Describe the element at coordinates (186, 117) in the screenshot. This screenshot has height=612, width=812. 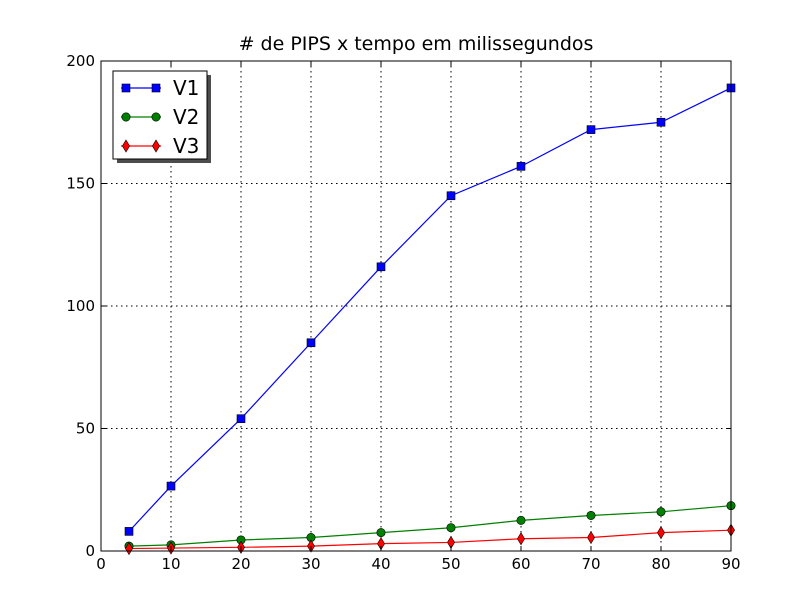
I see `legend-label-v2: V2` at that location.